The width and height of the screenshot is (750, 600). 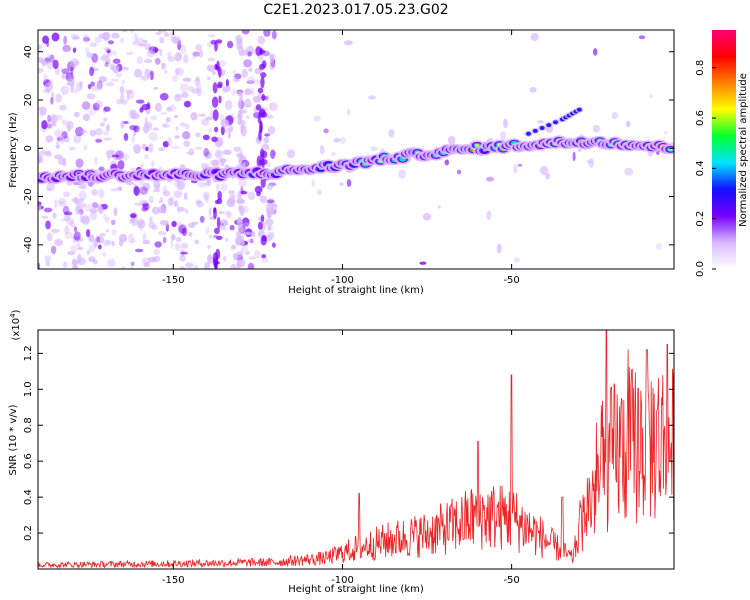 I want to click on x-tick-label: -150, so click(x=173, y=580).